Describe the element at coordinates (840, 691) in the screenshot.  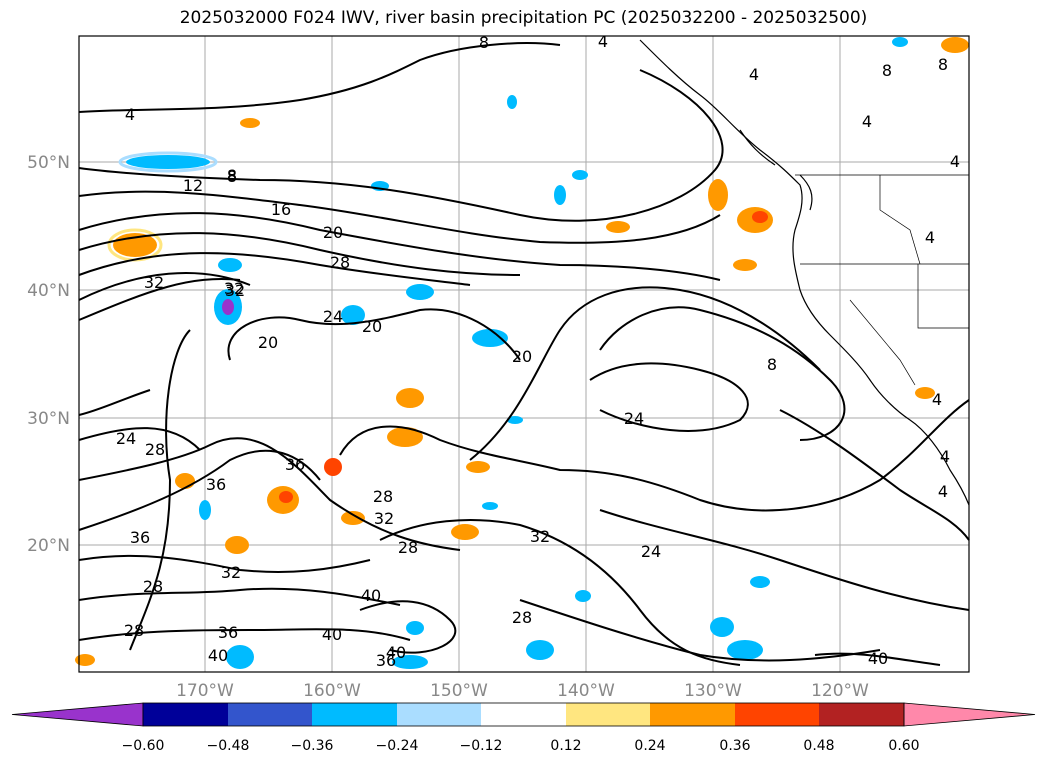
I see `lon-label: 120°W` at that location.